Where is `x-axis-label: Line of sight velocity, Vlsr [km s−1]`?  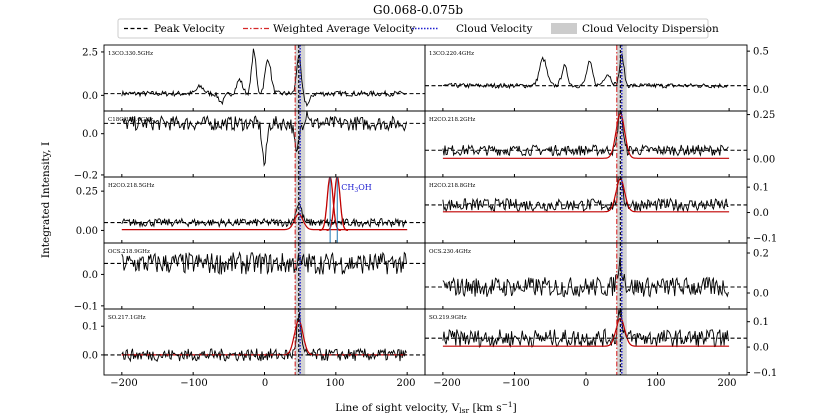
x-axis-label: Line of sight velocity, Vlsr [km s−1] is located at coordinates (426, 407).